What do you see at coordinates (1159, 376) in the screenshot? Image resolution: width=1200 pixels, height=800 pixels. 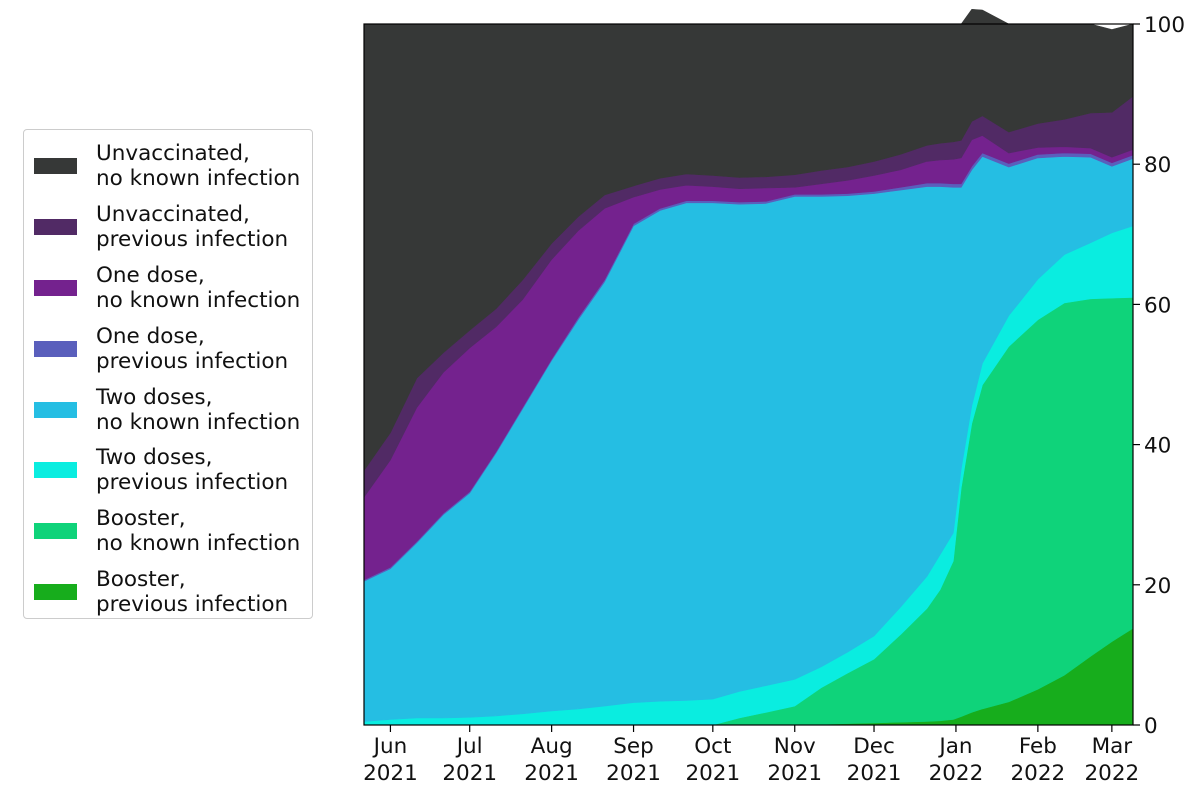 I see `y-axis: 0 20 40 60 80 100` at bounding box center [1159, 376].